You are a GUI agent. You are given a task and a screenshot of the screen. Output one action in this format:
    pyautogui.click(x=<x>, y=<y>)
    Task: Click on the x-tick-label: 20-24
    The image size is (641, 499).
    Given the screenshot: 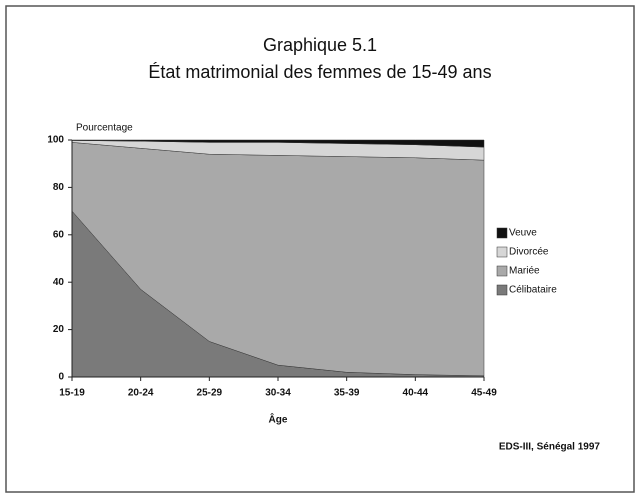 What is the action you would take?
    pyautogui.click(x=141, y=393)
    